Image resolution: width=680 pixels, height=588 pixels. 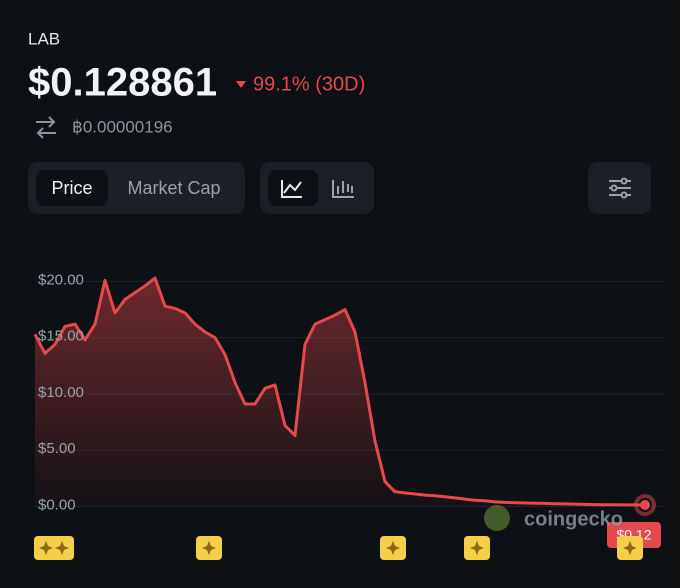 What do you see at coordinates (343, 189) in the screenshot?
I see `candle-button` at bounding box center [343, 189].